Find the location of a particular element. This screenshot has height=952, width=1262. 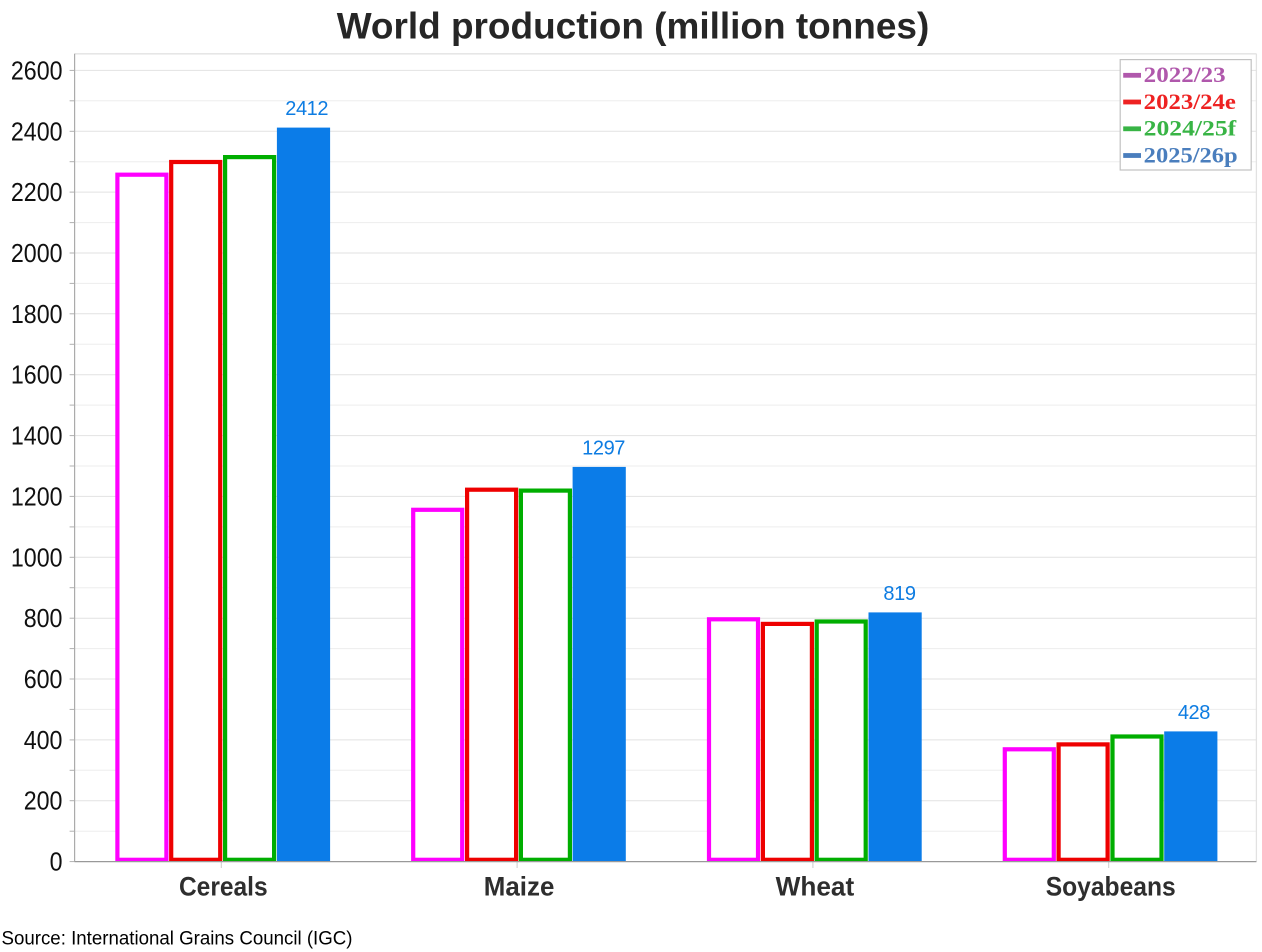

svg-text: 0 is located at coordinates (56, 862).